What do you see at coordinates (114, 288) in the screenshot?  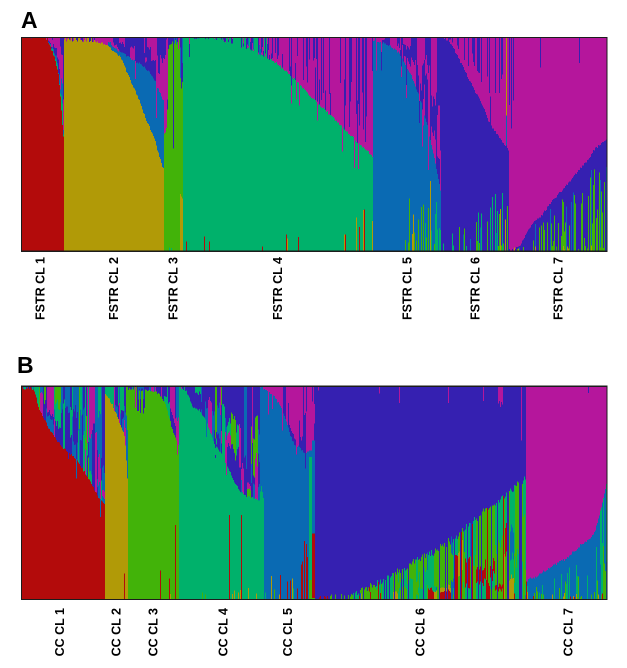 I see `svg-text: FSTR CL 2` at bounding box center [114, 288].